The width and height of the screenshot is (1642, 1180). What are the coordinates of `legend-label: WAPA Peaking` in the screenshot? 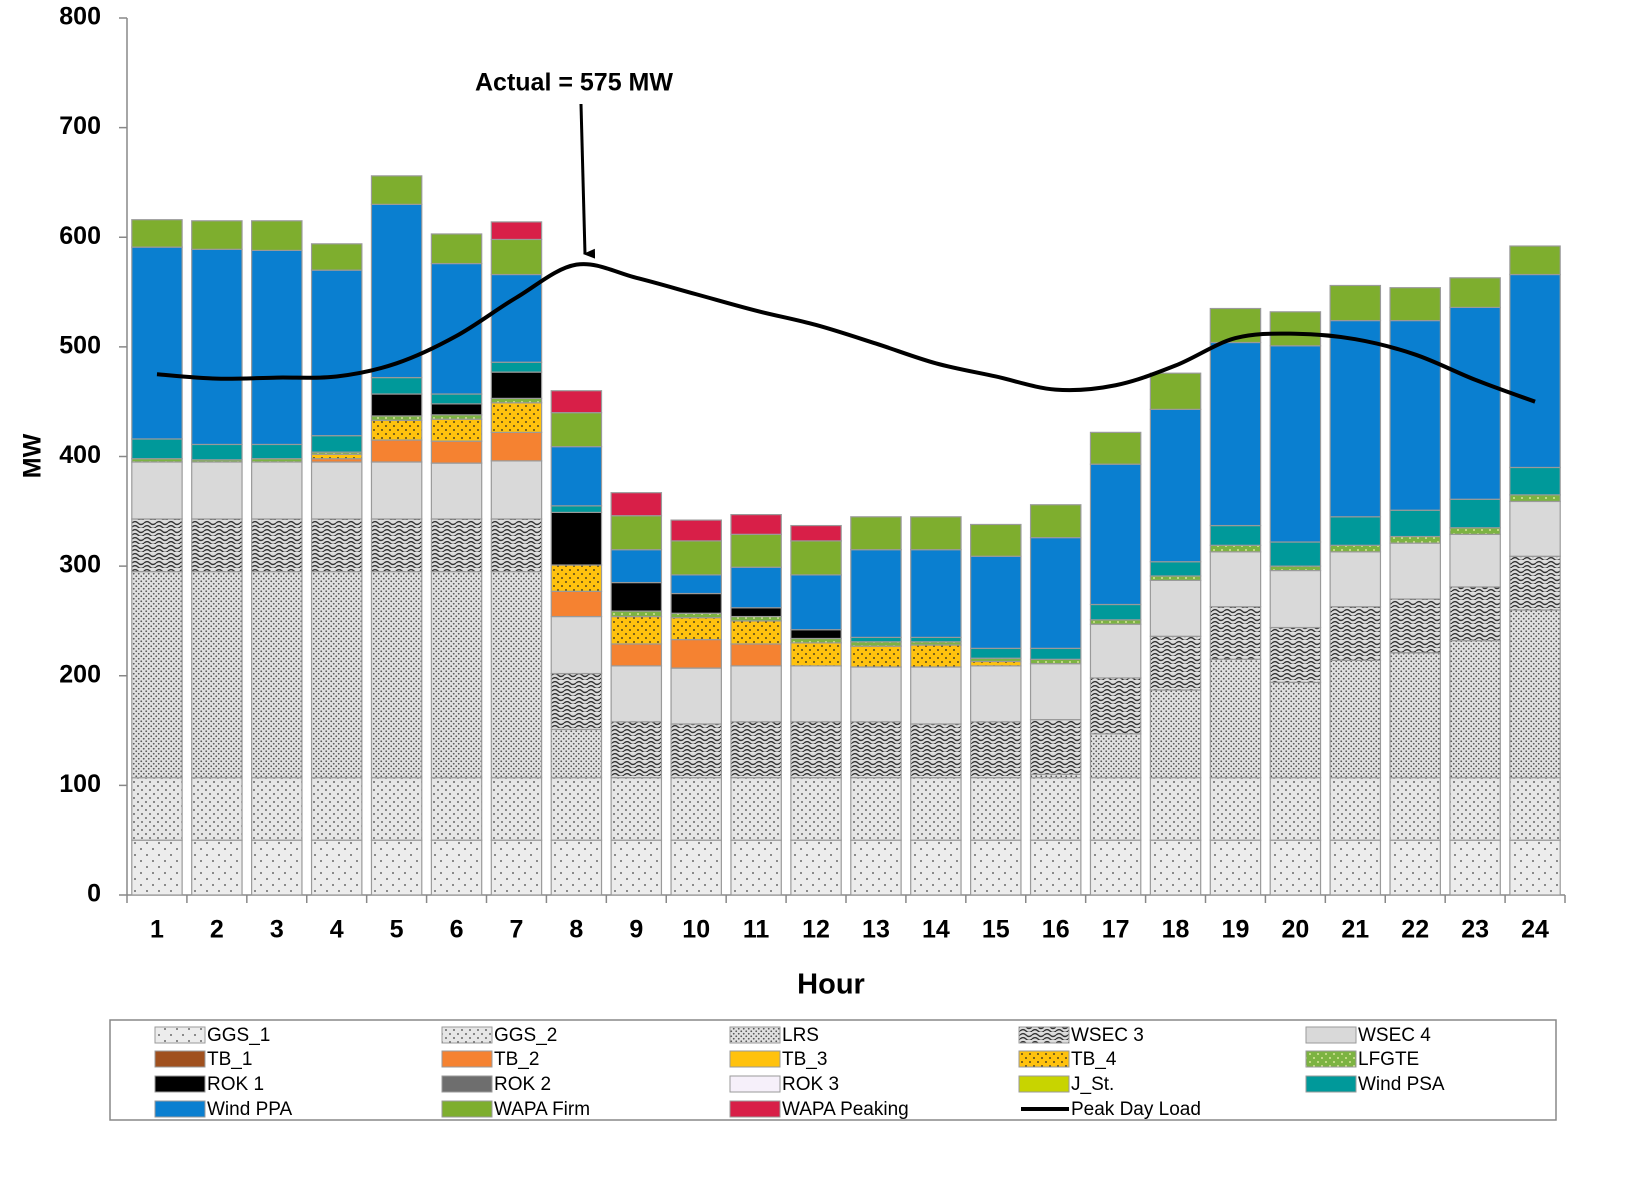 It's located at (845, 1109).